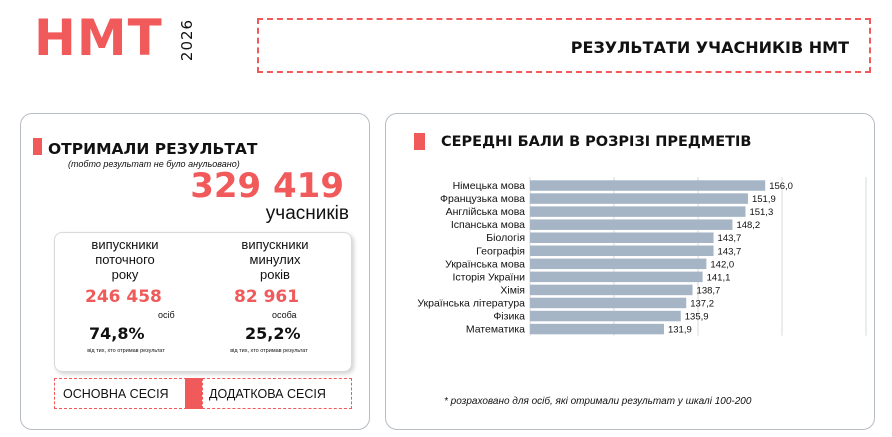 The height and width of the screenshot is (437, 892). Describe the element at coordinates (748, 225) in the screenshot. I see `value-label: 148,2` at that location.